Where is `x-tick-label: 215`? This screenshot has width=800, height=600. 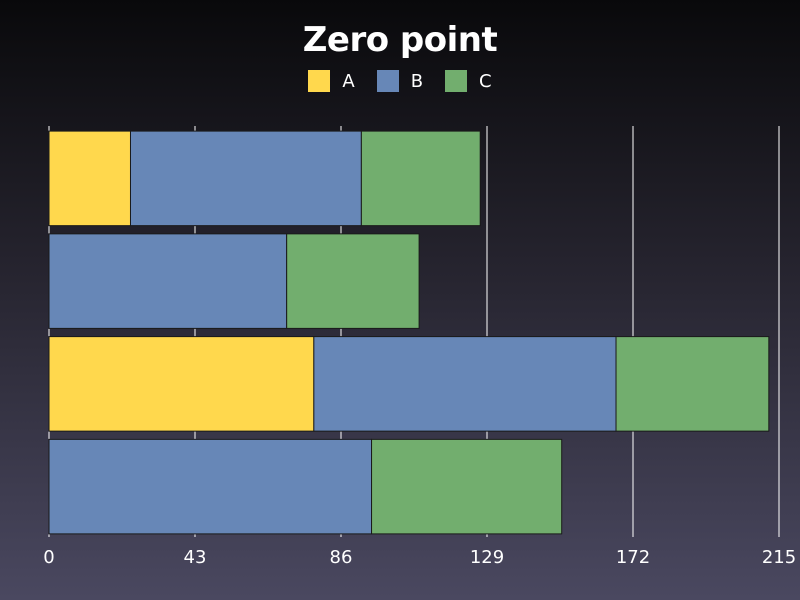 x-tick-label: 215 is located at coordinates (779, 557).